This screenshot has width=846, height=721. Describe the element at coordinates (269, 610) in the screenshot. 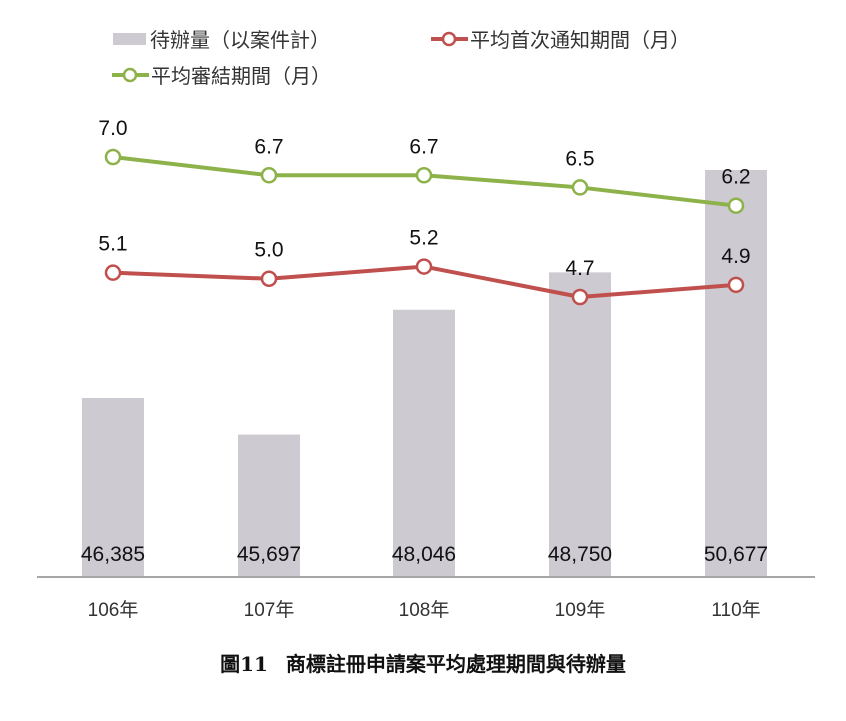

I see `x-axis-category-label: 107年` at that location.